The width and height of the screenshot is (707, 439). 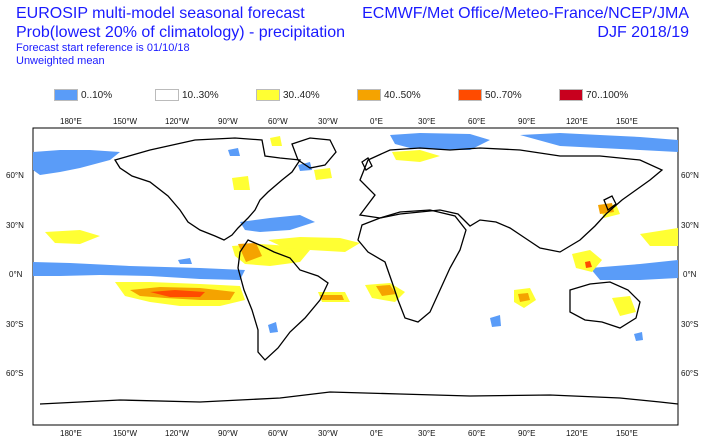 I want to click on lon-top-label: 120°E, so click(x=577, y=121).